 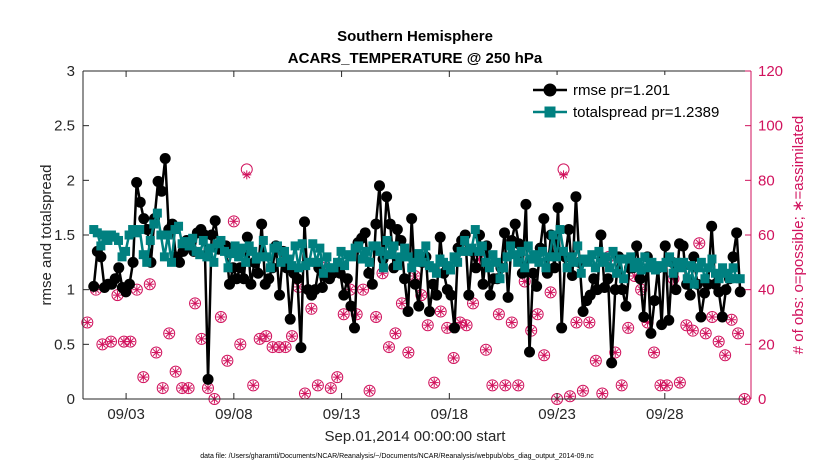 What do you see at coordinates (415, 58) in the screenshot?
I see `chart-subtitle: ACARS_TEMPERATURE @ 250 hPa` at bounding box center [415, 58].